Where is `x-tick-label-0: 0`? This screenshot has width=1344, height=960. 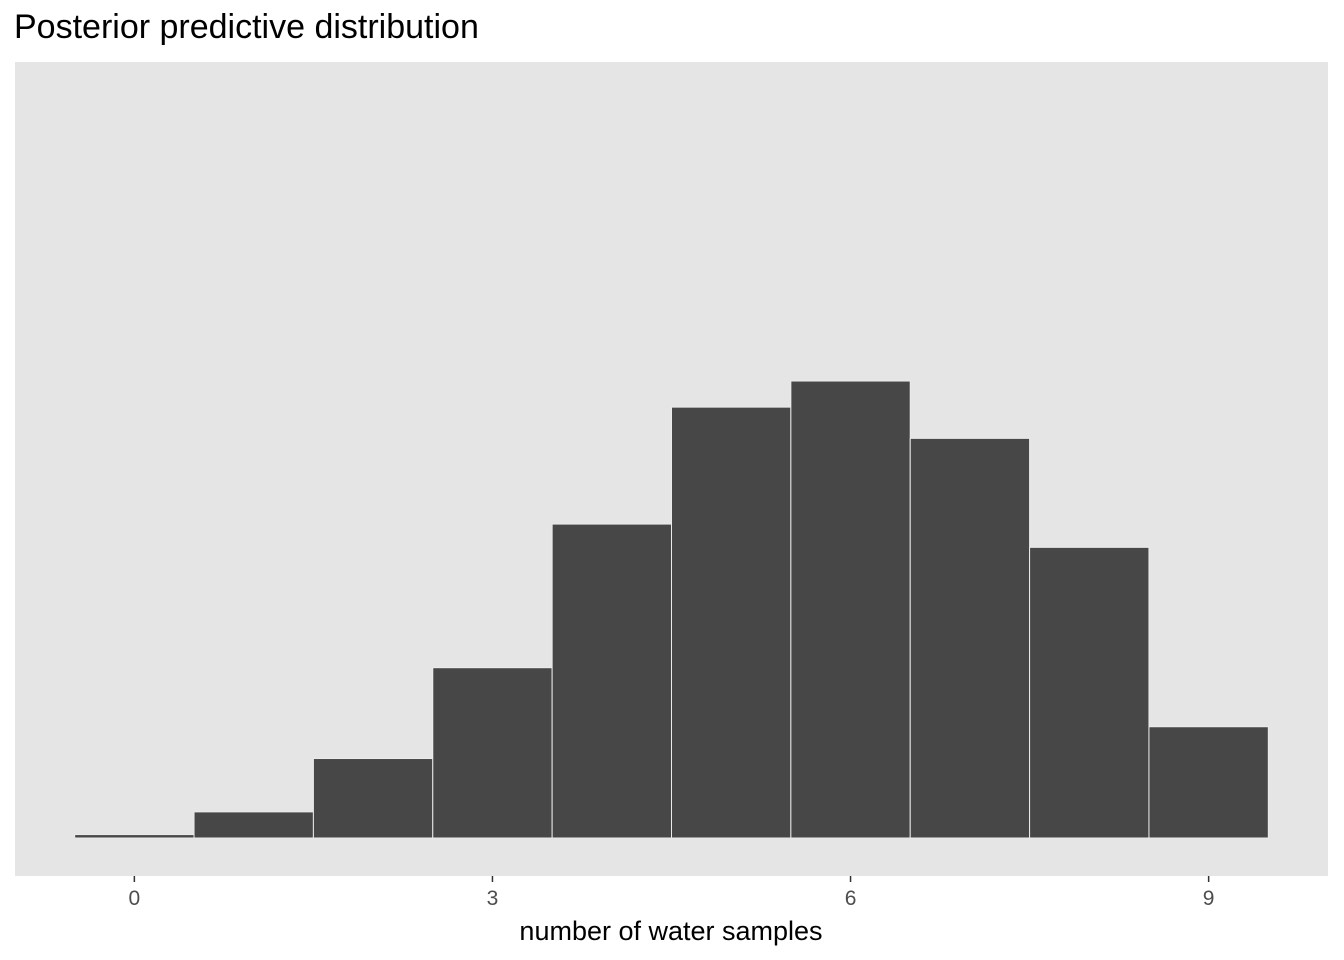 x-tick-label-0: 0 is located at coordinates (135, 898).